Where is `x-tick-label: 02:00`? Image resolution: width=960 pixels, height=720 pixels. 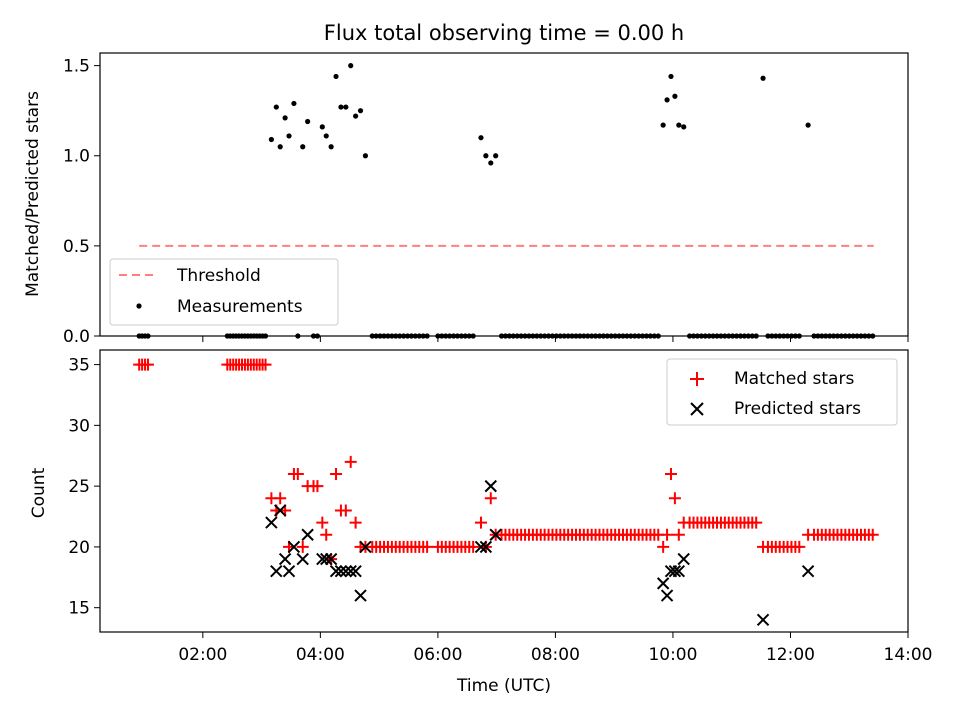 x-tick-label: 02:00 is located at coordinates (202, 655).